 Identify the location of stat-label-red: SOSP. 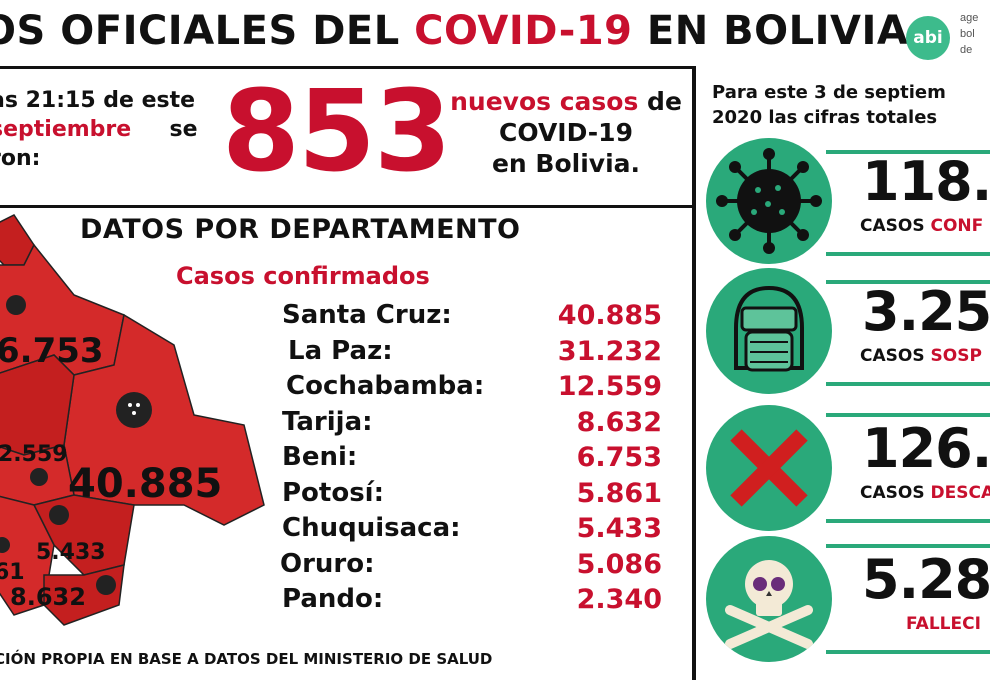
(956, 356).